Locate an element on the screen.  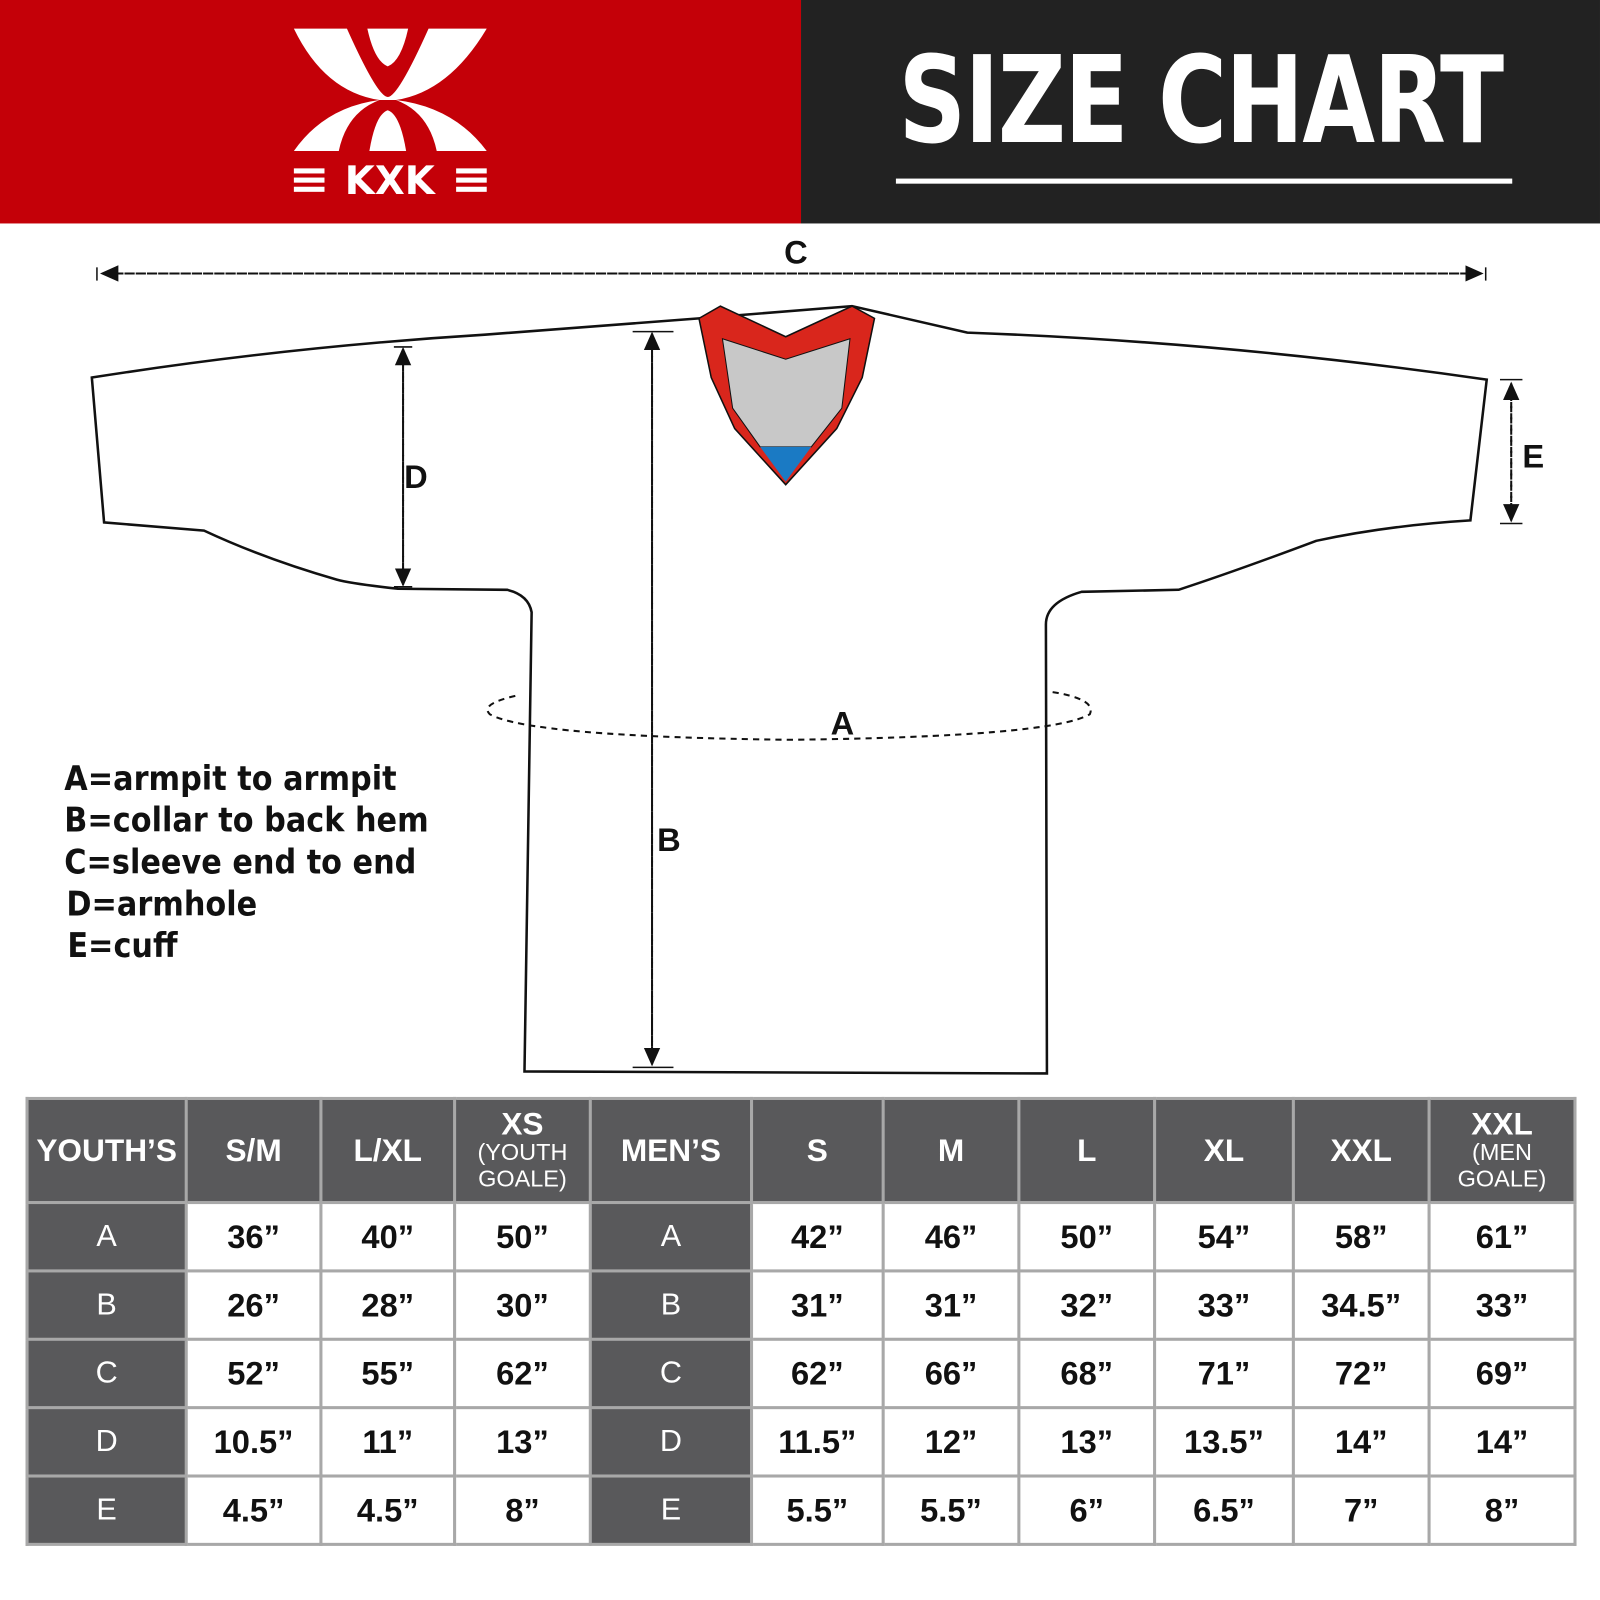
col-header: XXL is located at coordinates (1361, 1150).